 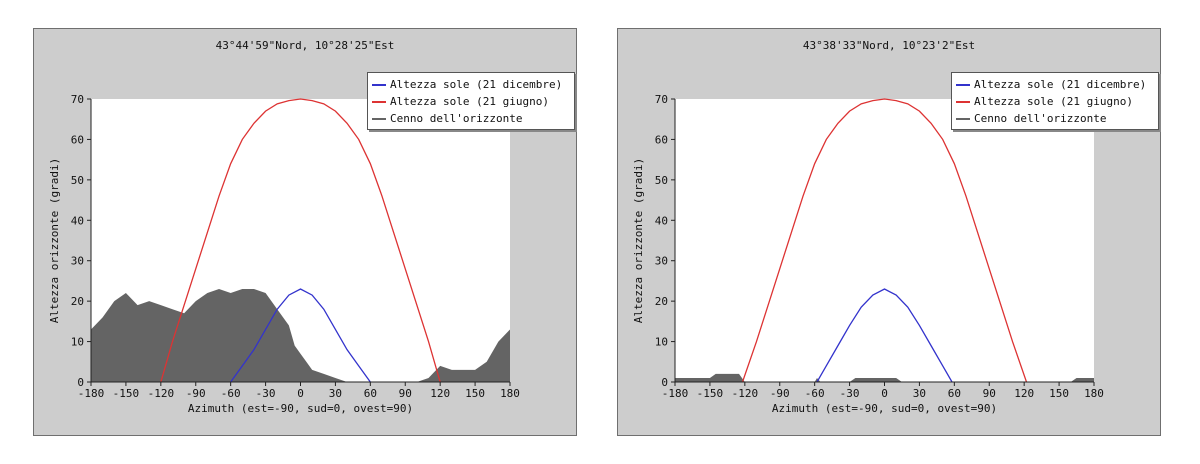 I want to click on chart-title: 43°44'59"Nord, 10°28'25"Est, so click(x=305, y=45).